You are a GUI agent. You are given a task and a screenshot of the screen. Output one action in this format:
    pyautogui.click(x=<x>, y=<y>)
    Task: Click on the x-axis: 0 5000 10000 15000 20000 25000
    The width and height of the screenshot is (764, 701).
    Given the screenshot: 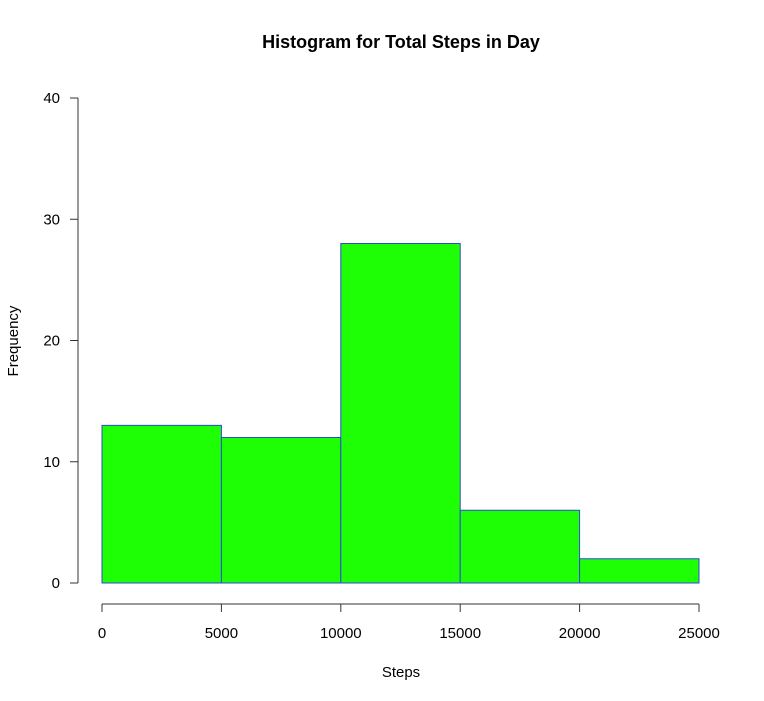 What is the action you would take?
    pyautogui.click(x=409, y=622)
    